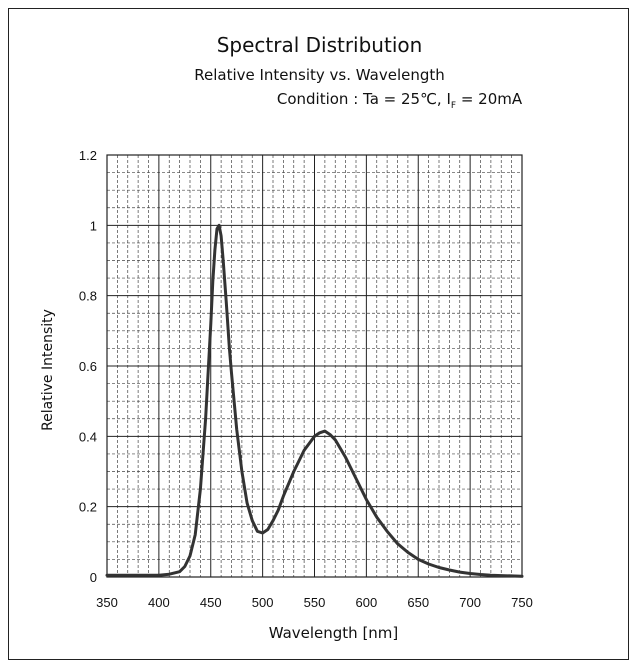  I want to click on y-tick-label: 0.8, so click(88, 296).